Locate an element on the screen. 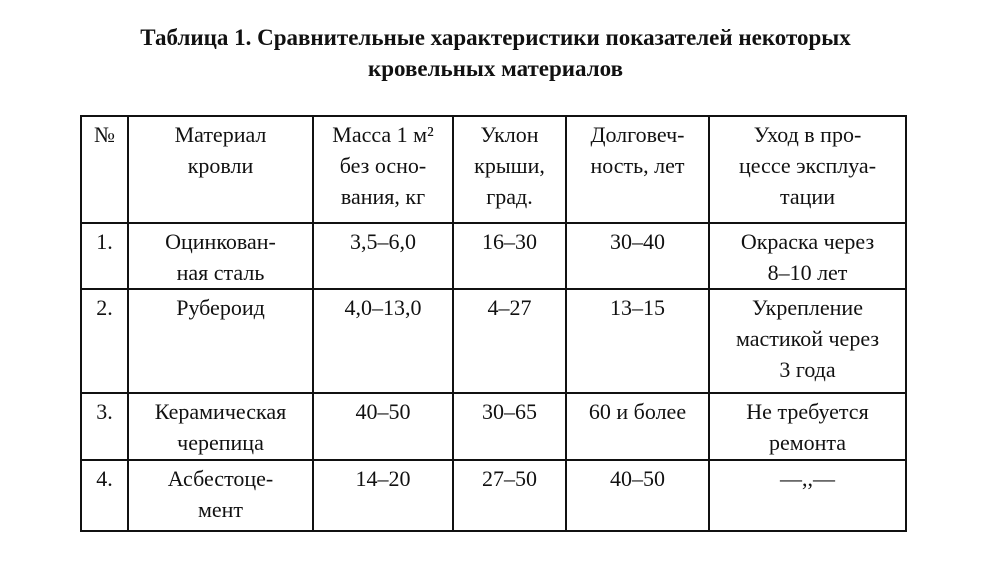 The image size is (991, 567). header-cell: Уход в про- цессе эксплуа- тации is located at coordinates (807, 169).